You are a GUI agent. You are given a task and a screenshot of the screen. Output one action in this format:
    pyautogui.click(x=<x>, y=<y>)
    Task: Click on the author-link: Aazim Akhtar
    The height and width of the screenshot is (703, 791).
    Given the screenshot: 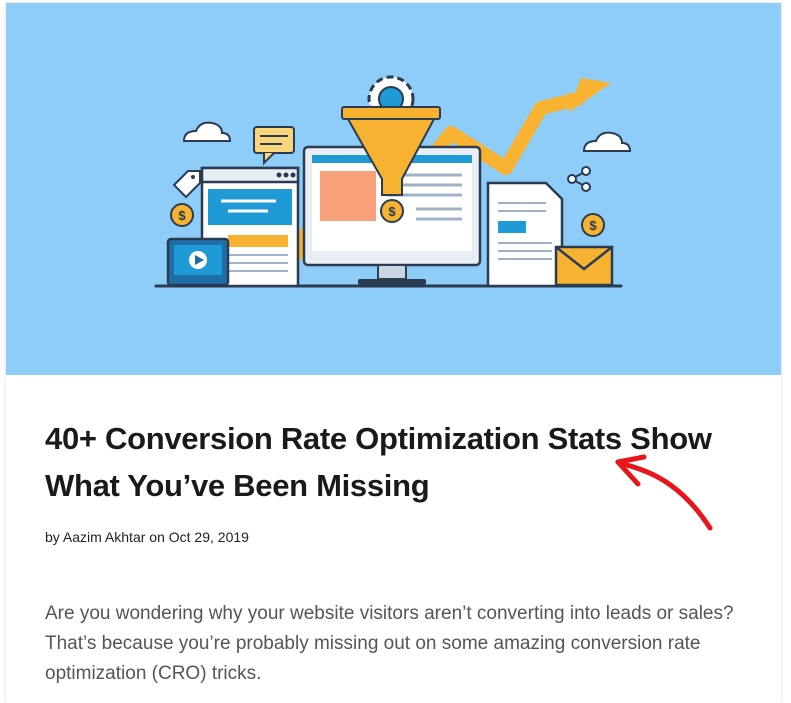 What is the action you would take?
    pyautogui.click(x=104, y=537)
    